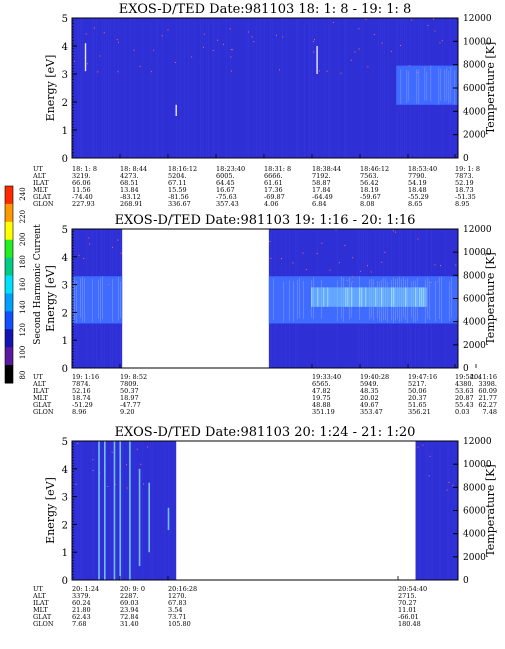 Image resolution: width=505 pixels, height=649 pixels. What do you see at coordinates (132, 589) in the screenshot?
I see `table-cell: 20: 9: 0` at bounding box center [132, 589].